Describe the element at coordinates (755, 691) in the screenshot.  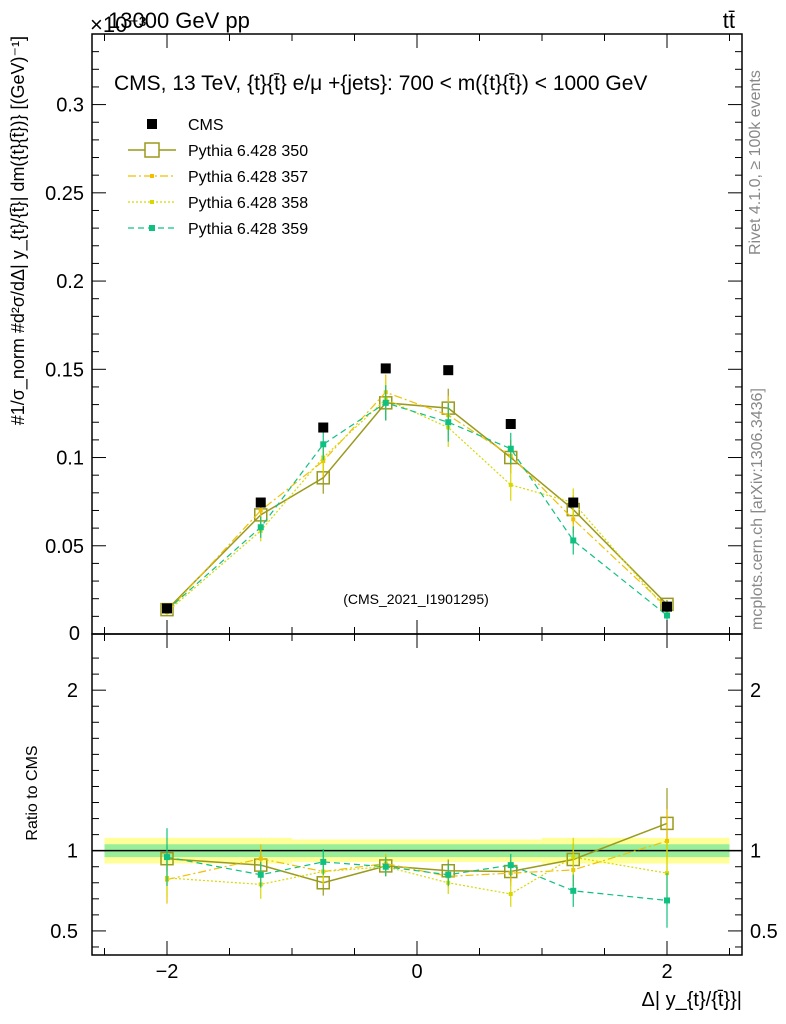
I see `ratio-tick-label-right: 2` at that location.